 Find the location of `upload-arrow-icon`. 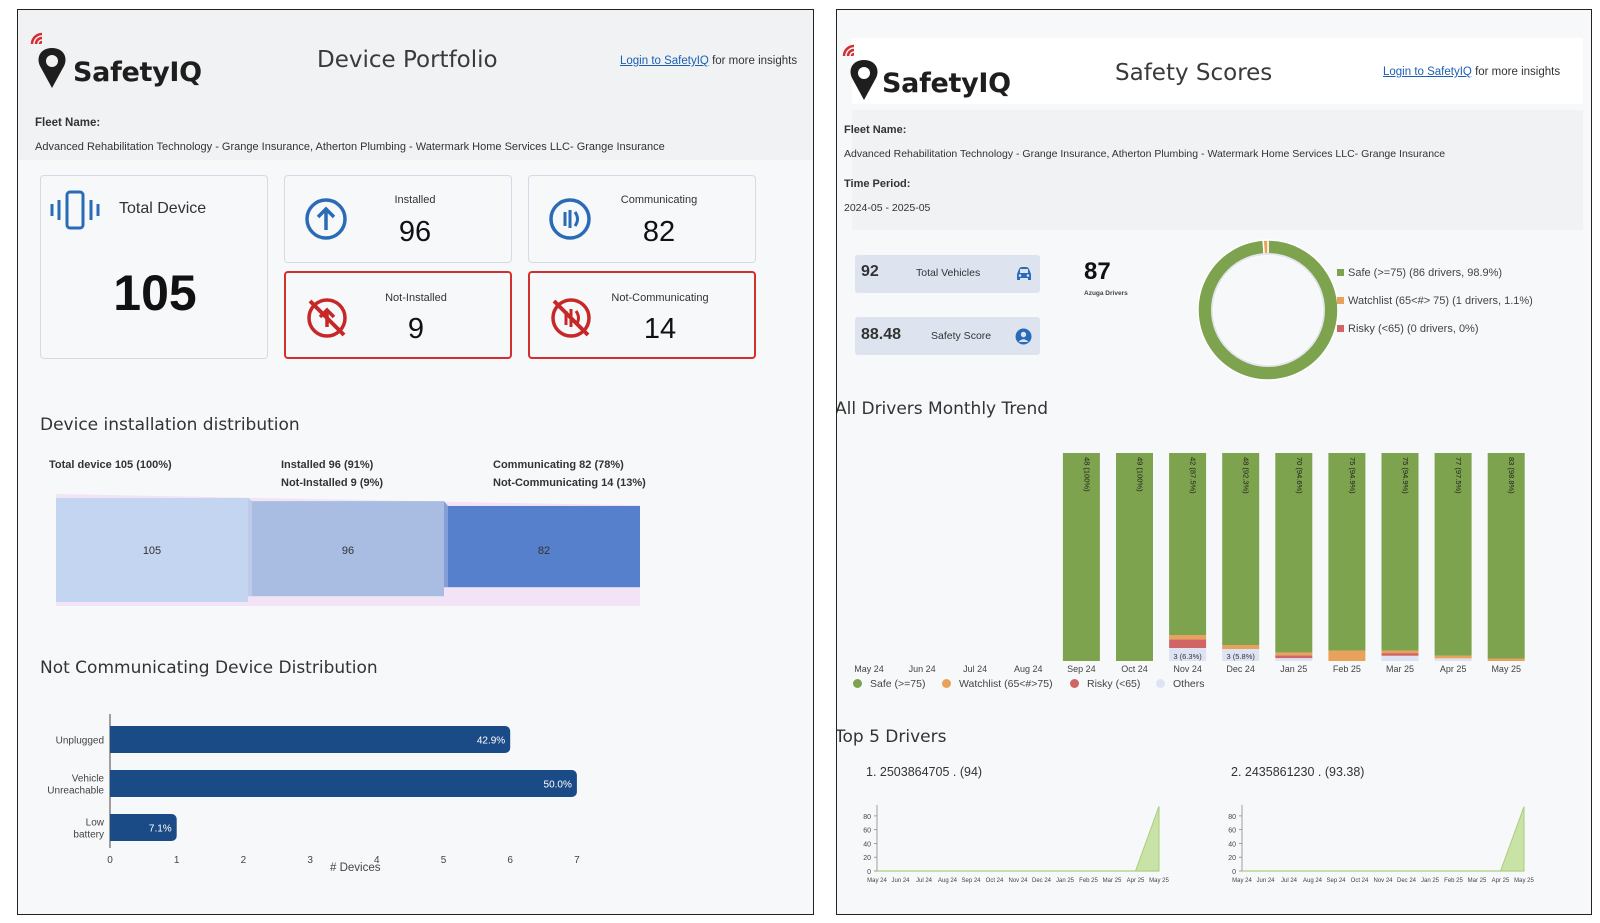

upload-arrow-icon is located at coordinates (326, 221).